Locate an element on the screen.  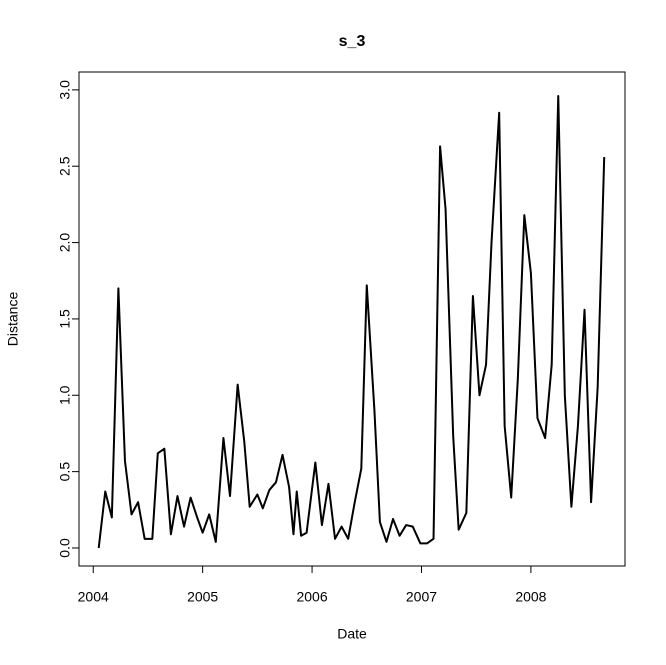
x-tick-label: 2005 is located at coordinates (202, 597).